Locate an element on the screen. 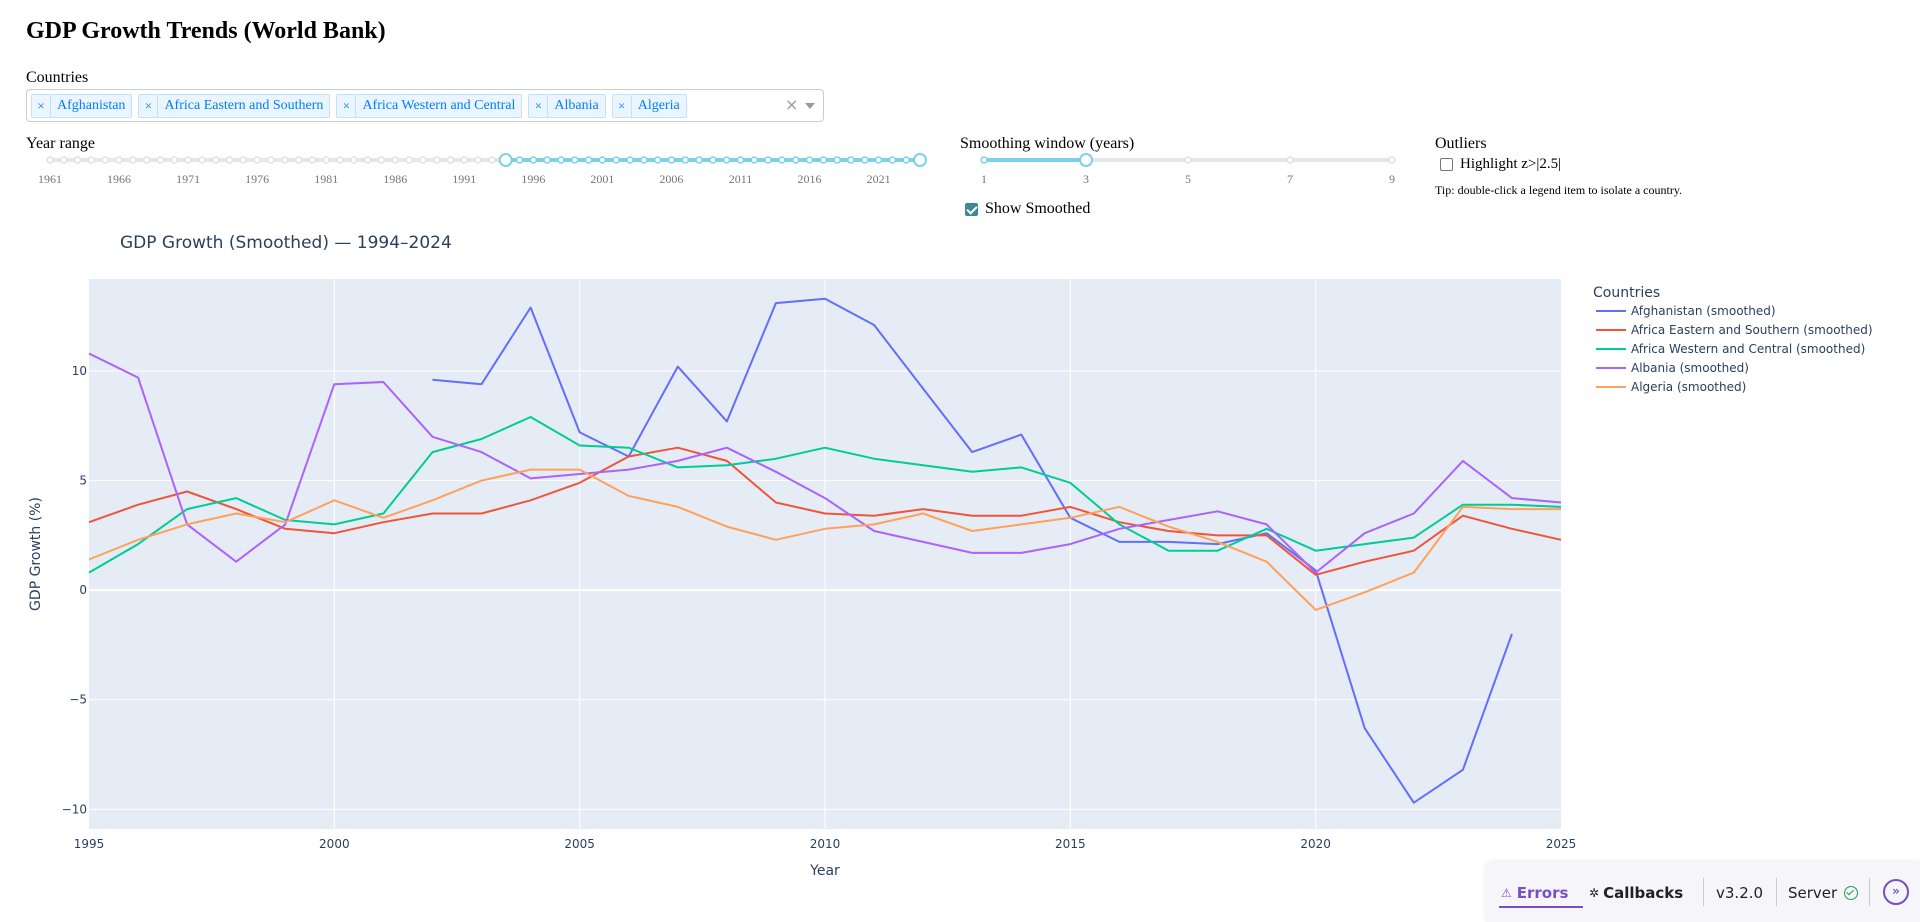  callbacks-tab: ✲ Callbacks is located at coordinates (1636, 893).